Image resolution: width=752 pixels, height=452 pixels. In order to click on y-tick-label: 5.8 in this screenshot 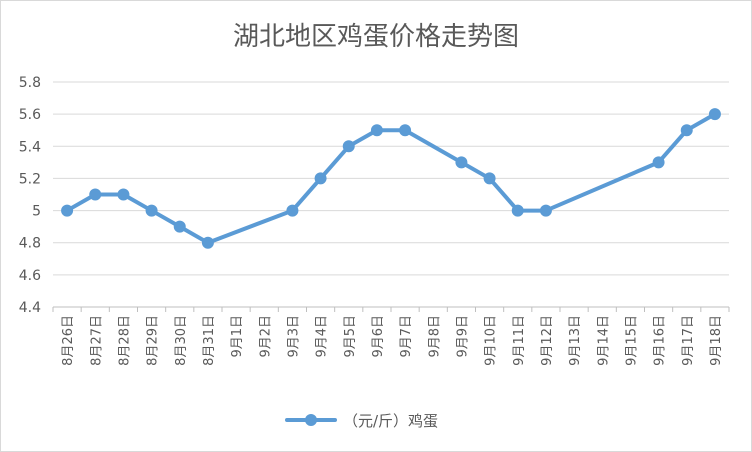, I will do `click(30, 83)`.